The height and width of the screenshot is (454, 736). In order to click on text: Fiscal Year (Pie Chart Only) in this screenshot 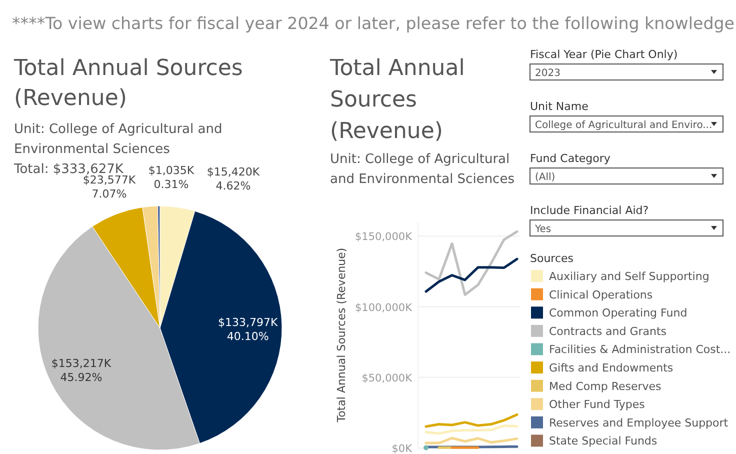, I will do `click(604, 54)`.